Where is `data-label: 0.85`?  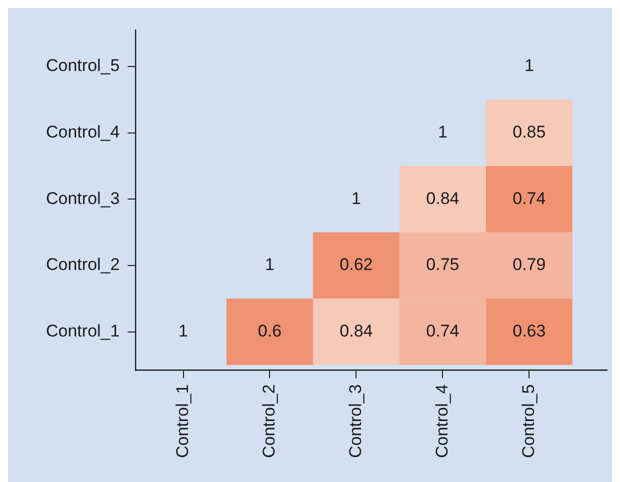
data-label: 0.85 is located at coordinates (529, 132).